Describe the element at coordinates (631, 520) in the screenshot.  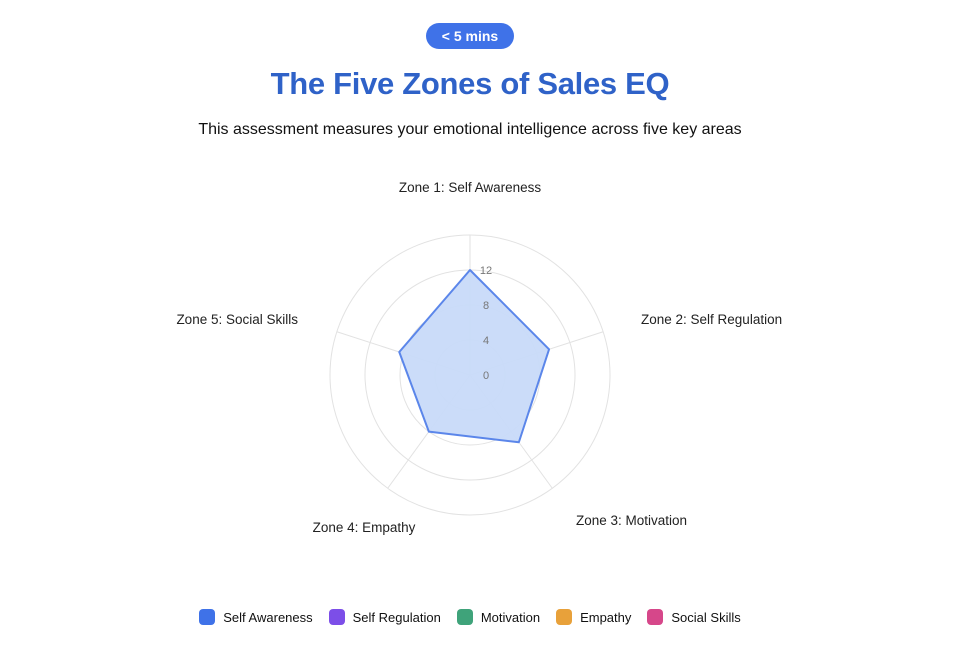
I see `axis-label: Zone 3: Motivation` at that location.